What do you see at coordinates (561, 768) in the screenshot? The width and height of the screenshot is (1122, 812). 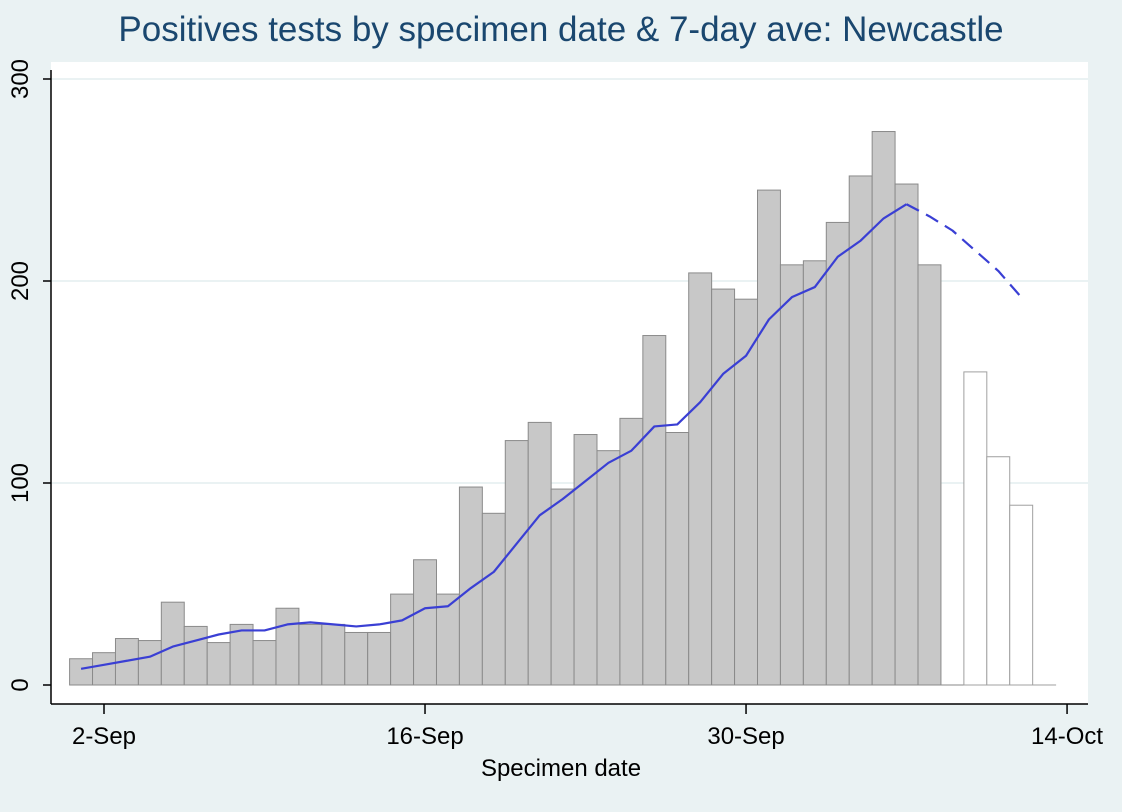 I see `x-axis-label: Specimen date` at bounding box center [561, 768].